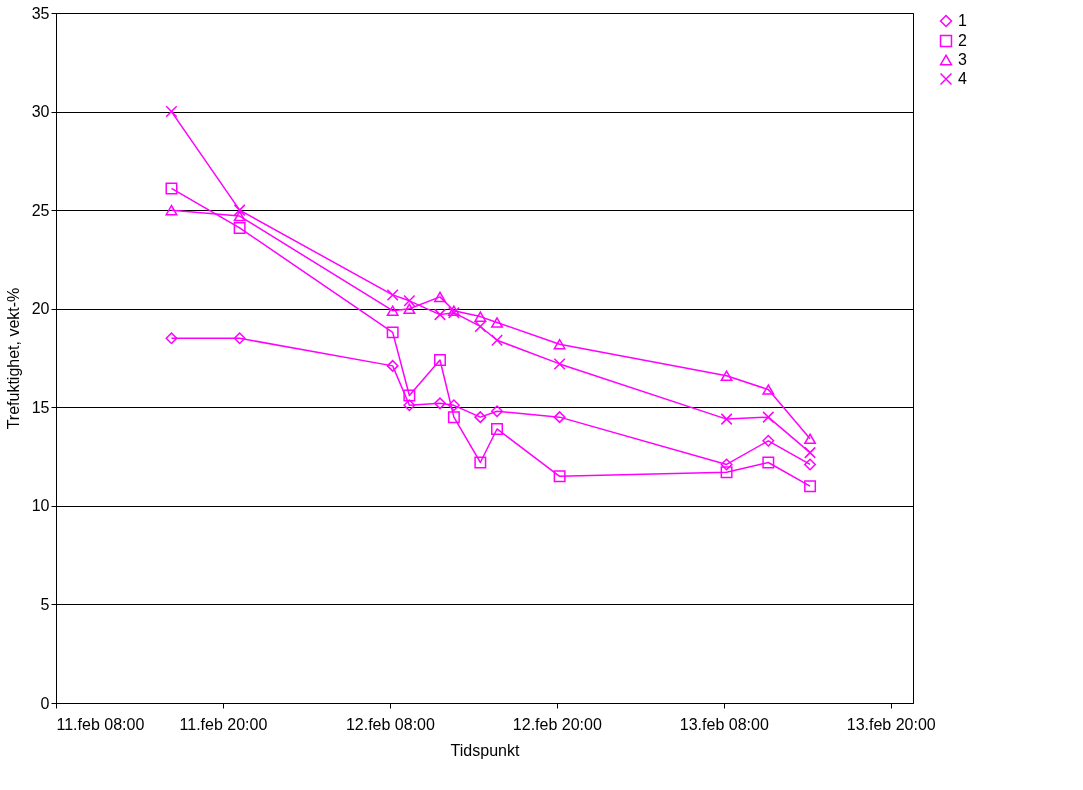 This screenshot has width=1083, height=790. Describe the element at coordinates (962, 59) in the screenshot. I see `legend-label: 3` at that location.